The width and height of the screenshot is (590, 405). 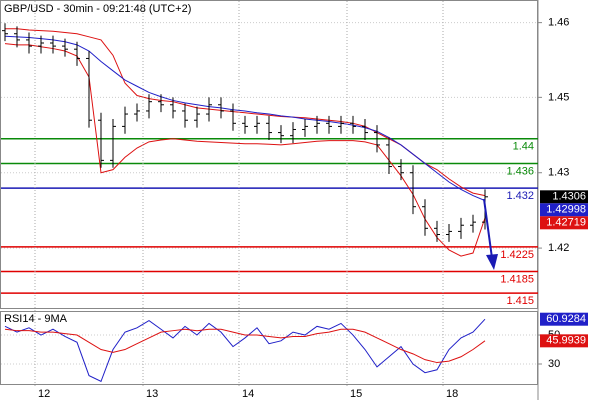 I want to click on chart-title: GBP/USD - 30min - 09:21:48 (UTC+2), so click(x=97, y=9).